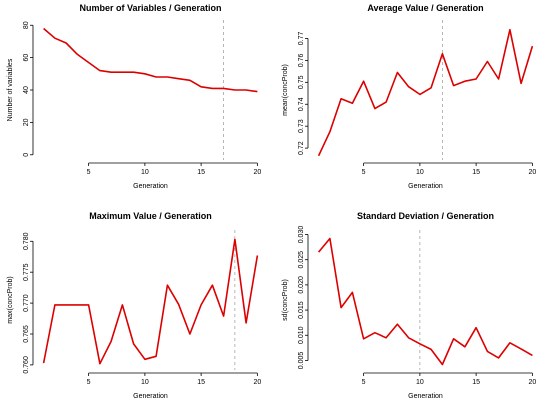 The image size is (550, 406). What do you see at coordinates (425, 8) in the screenshot?
I see `chart-title: Average Value / Generation` at bounding box center [425, 8].